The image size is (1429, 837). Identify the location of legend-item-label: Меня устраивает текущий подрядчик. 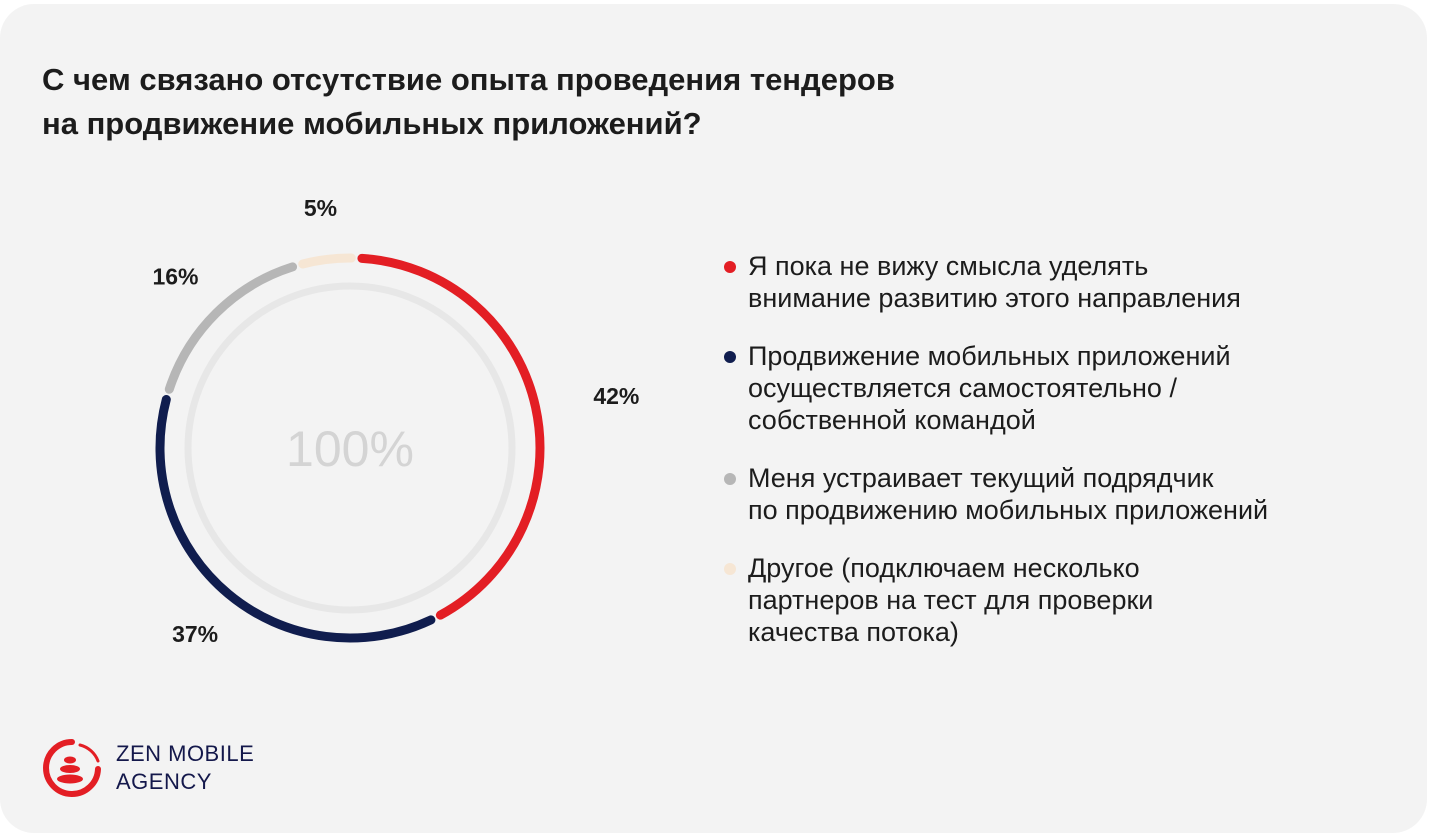
(981, 478).